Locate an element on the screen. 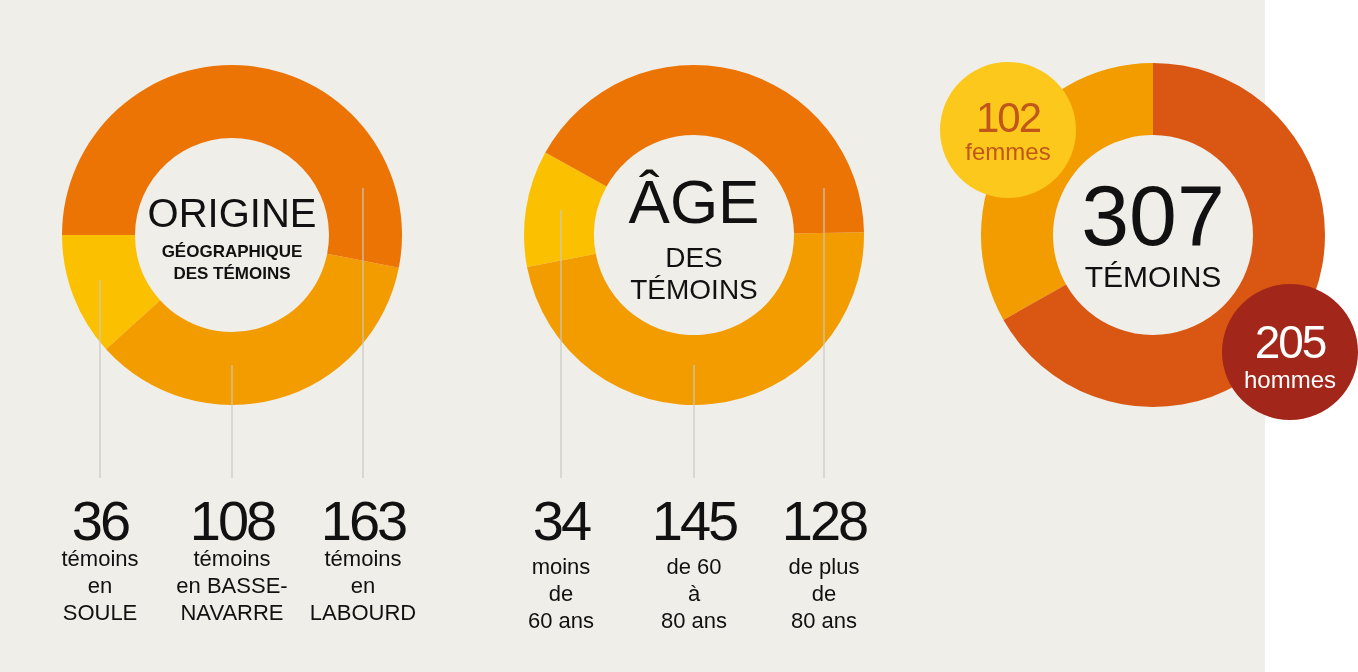 The height and width of the screenshot is (672, 1358). data-label: 34 is located at coordinates (561, 520).